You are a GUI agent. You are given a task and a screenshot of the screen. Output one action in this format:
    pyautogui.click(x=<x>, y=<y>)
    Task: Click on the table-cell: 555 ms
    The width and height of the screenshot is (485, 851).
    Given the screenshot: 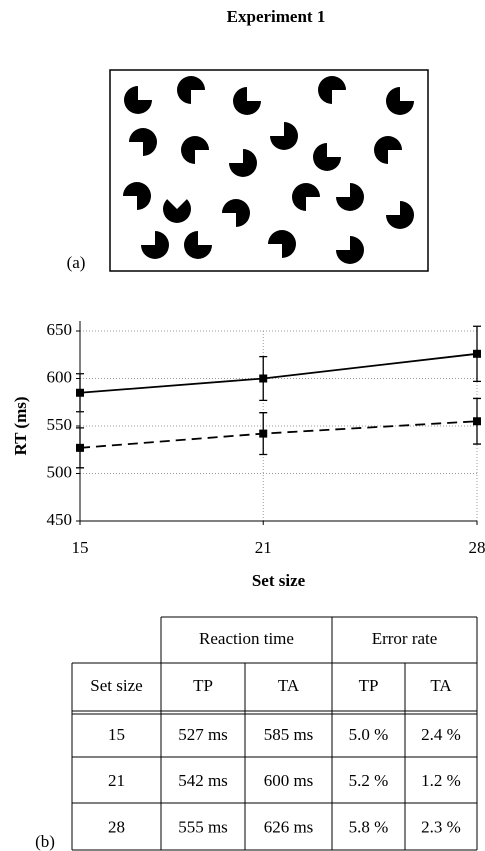 What is the action you would take?
    pyautogui.click(x=203, y=826)
    